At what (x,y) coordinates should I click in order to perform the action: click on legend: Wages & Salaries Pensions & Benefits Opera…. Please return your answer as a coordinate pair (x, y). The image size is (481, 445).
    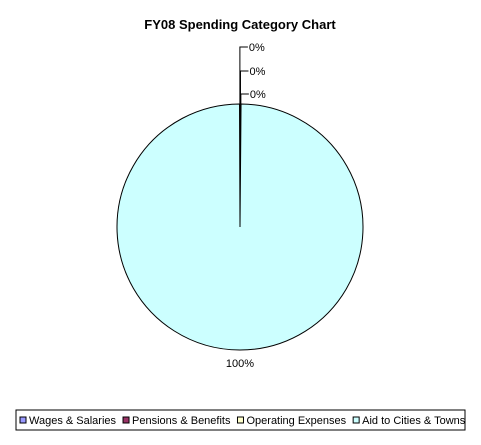
    Looking at the image, I should click on (240, 420).